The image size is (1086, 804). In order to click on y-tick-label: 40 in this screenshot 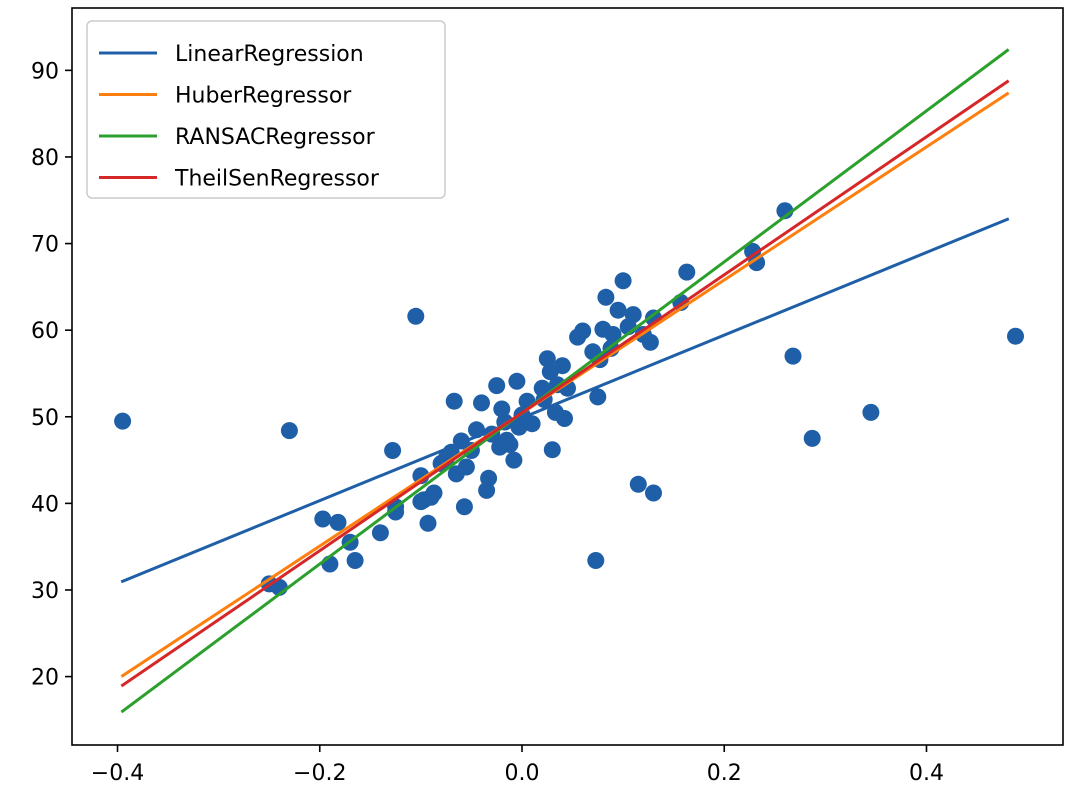, I will do `click(45, 504)`.